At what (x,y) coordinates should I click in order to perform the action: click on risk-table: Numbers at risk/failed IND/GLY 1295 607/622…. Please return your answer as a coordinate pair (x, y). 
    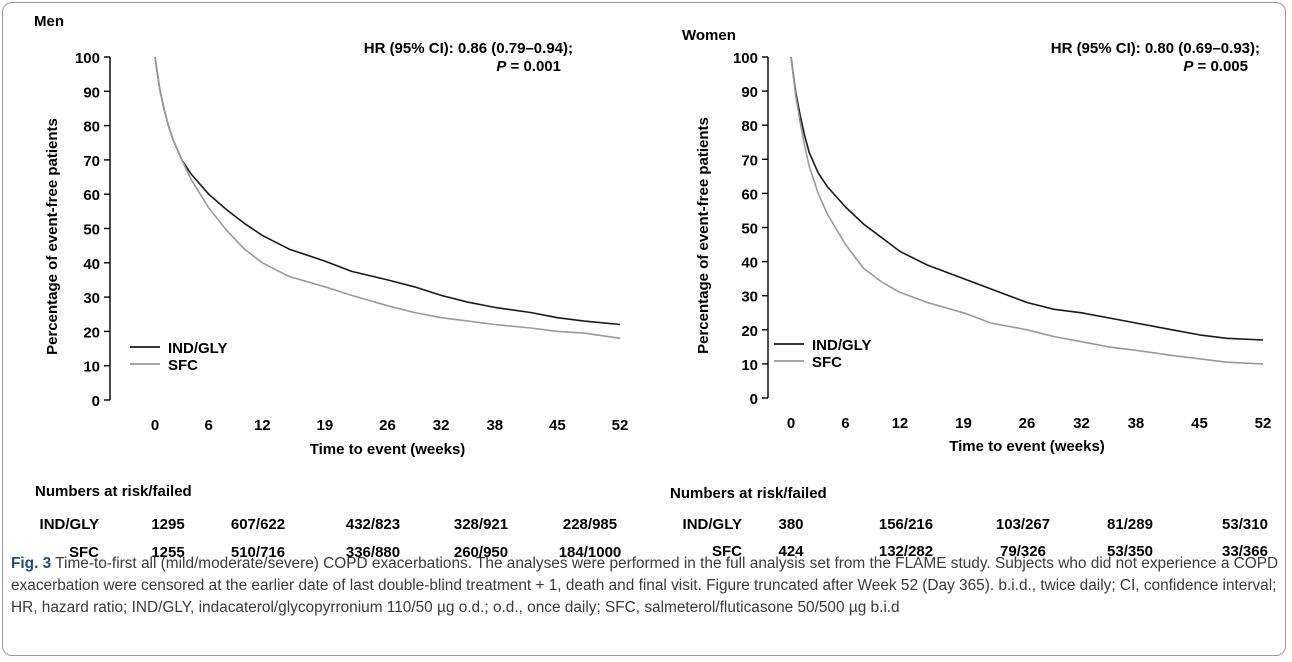
    Looking at the image, I should click on (328, 522).